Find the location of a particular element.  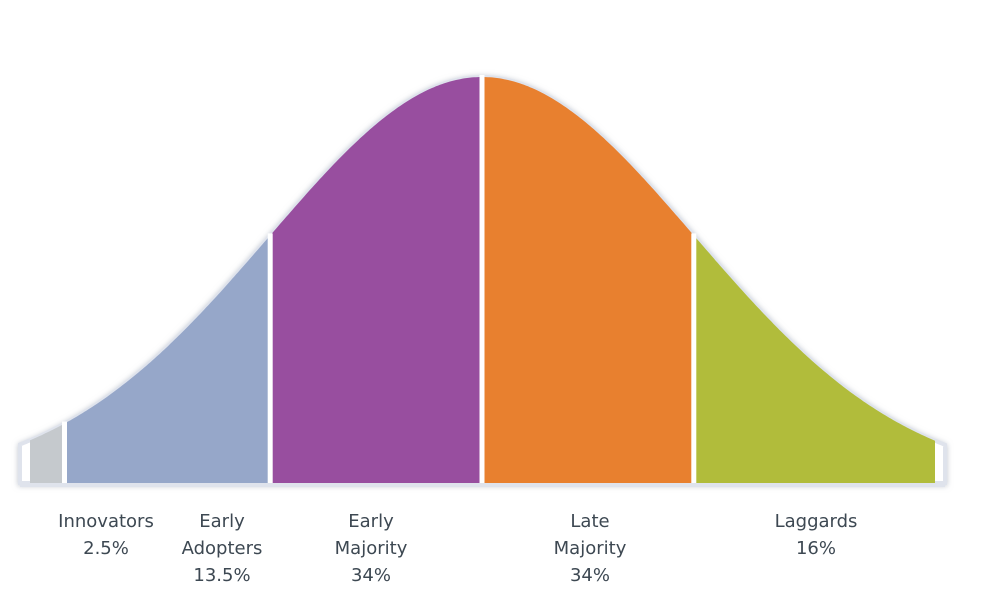

segment-label-line: 16% is located at coordinates (816, 548).